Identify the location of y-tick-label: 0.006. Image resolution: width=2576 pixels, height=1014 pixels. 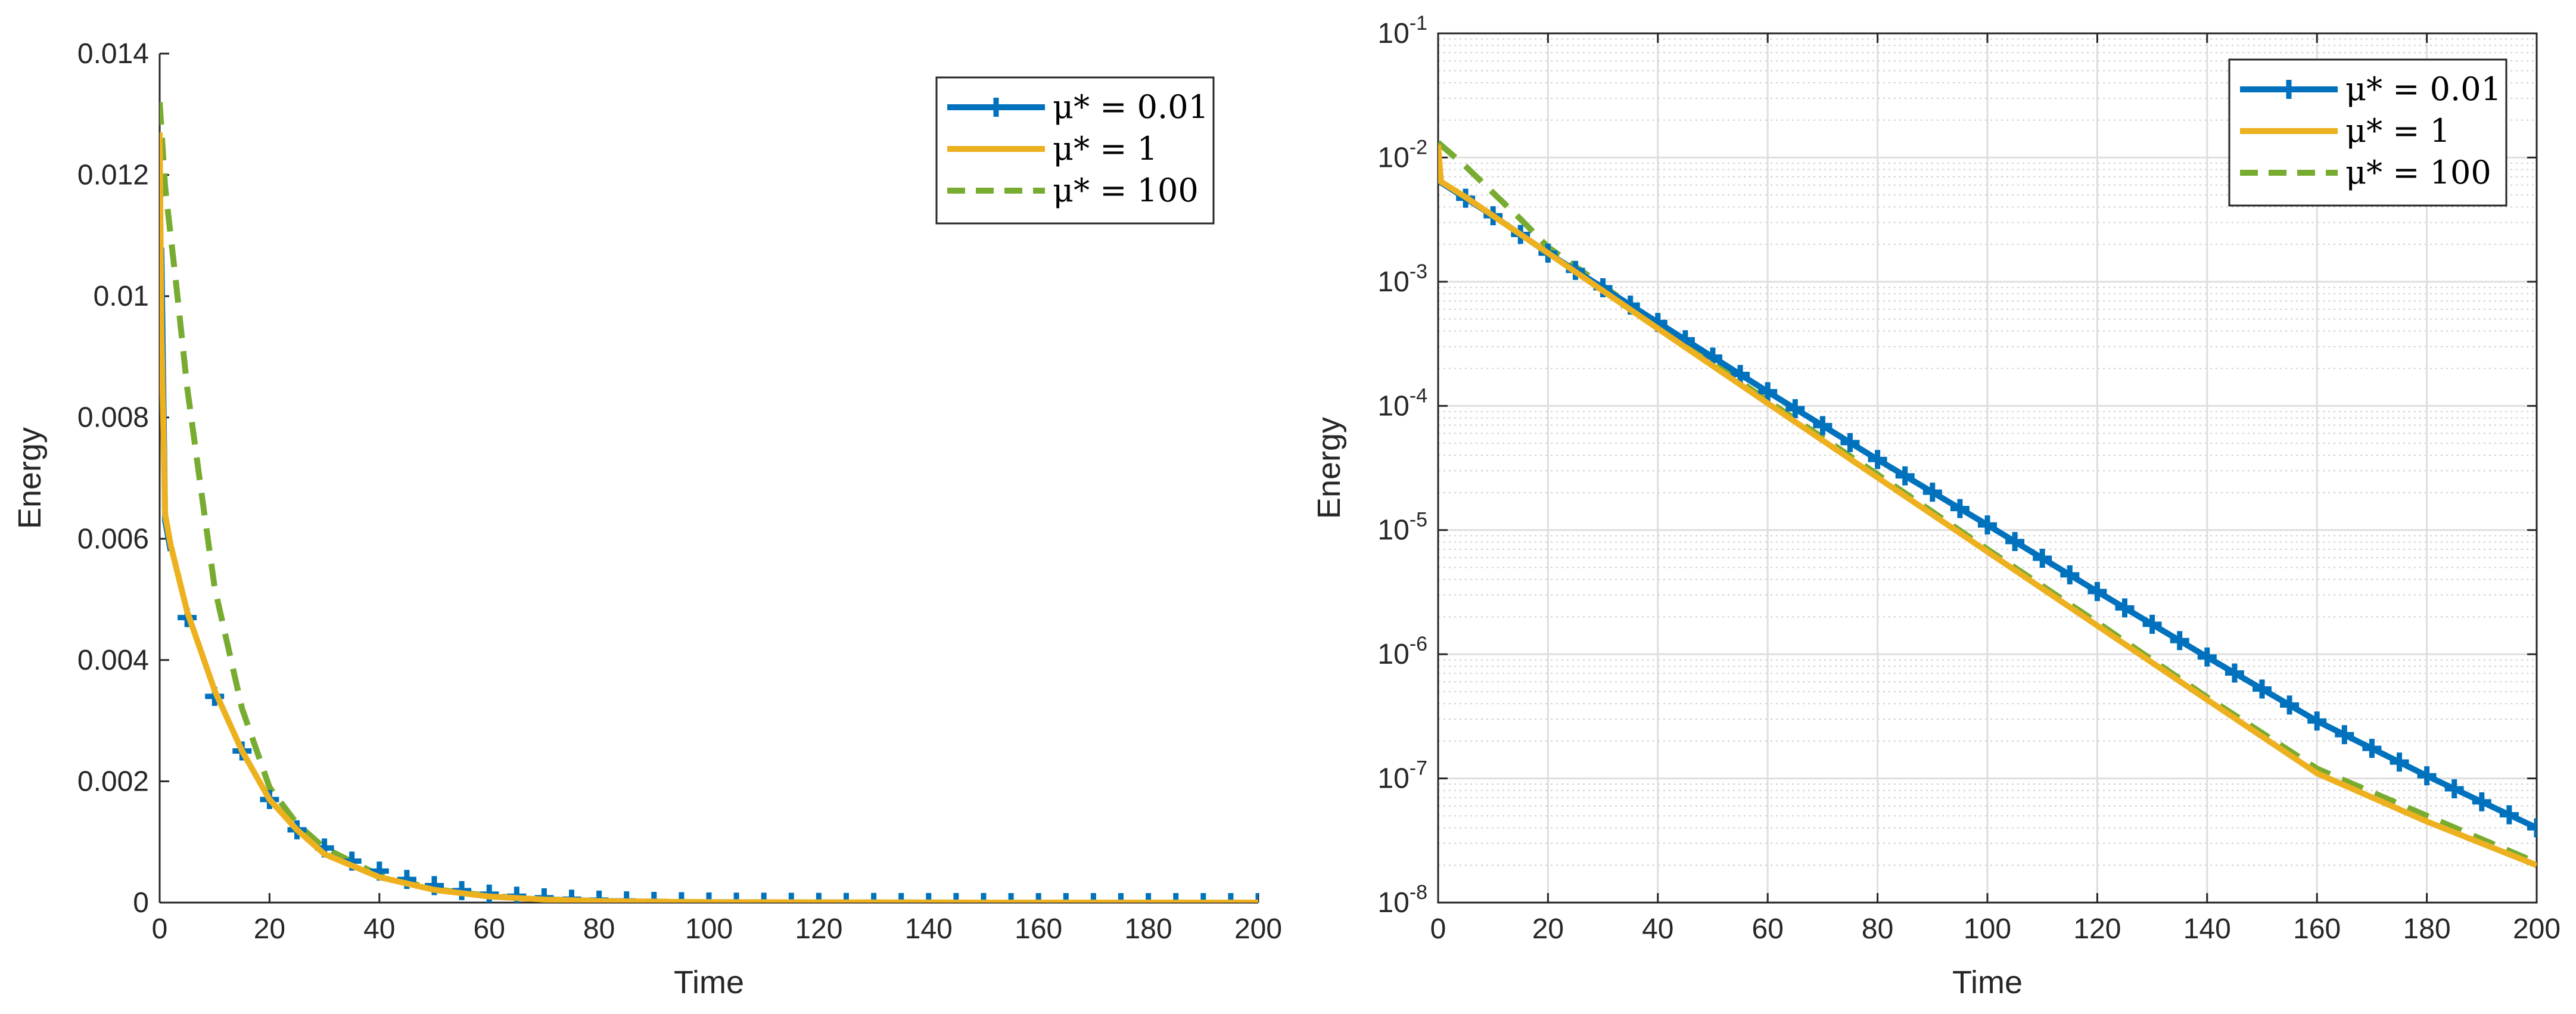
(113, 539).